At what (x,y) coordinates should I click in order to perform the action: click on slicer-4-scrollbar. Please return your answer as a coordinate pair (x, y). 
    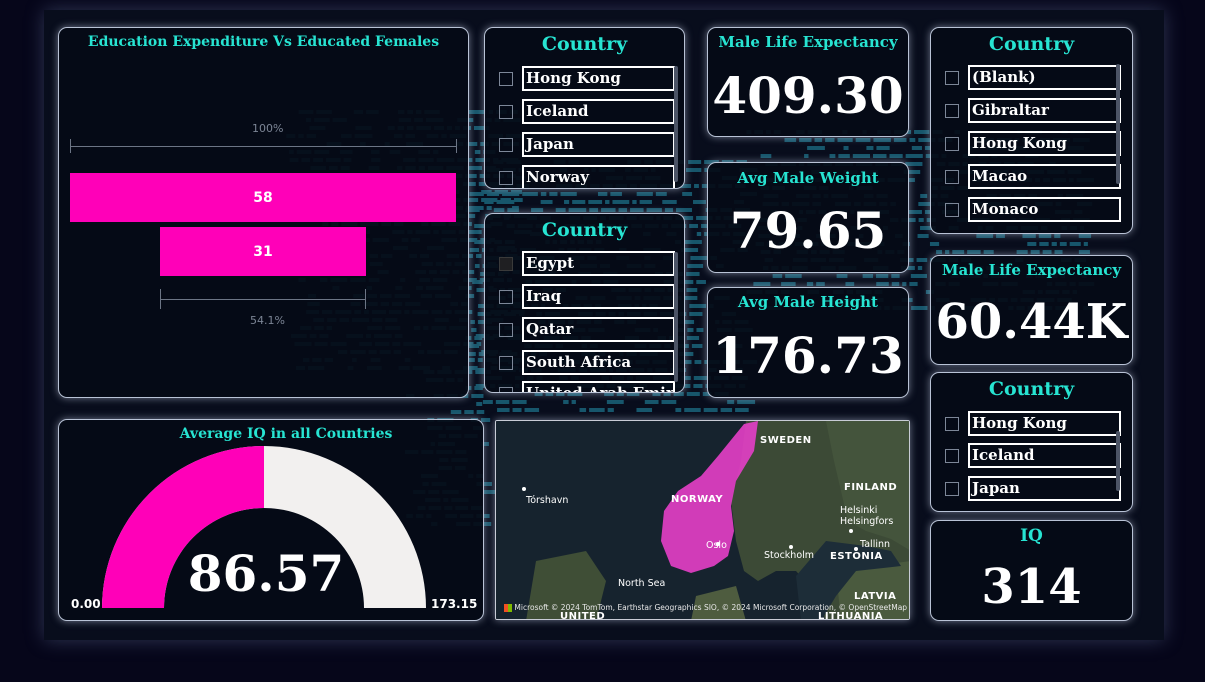
    Looking at the image, I should click on (1118, 461).